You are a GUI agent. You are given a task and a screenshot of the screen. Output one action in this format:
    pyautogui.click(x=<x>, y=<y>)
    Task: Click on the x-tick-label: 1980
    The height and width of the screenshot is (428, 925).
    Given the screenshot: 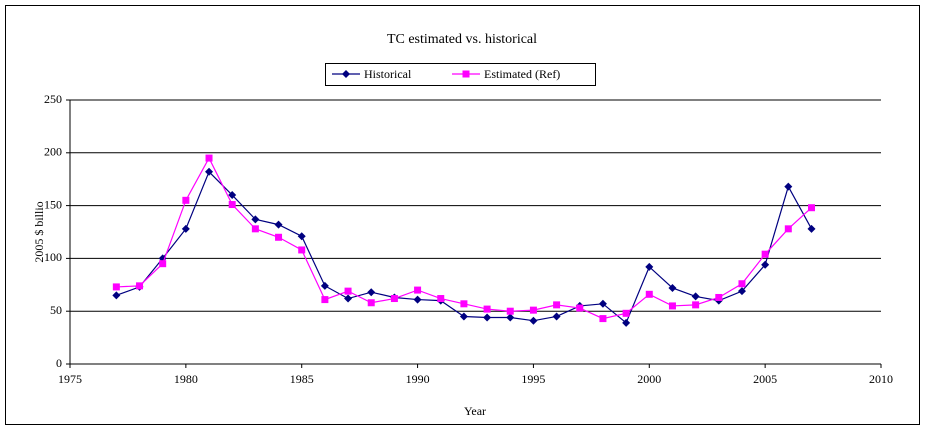 What is the action you would take?
    pyautogui.click(x=186, y=379)
    